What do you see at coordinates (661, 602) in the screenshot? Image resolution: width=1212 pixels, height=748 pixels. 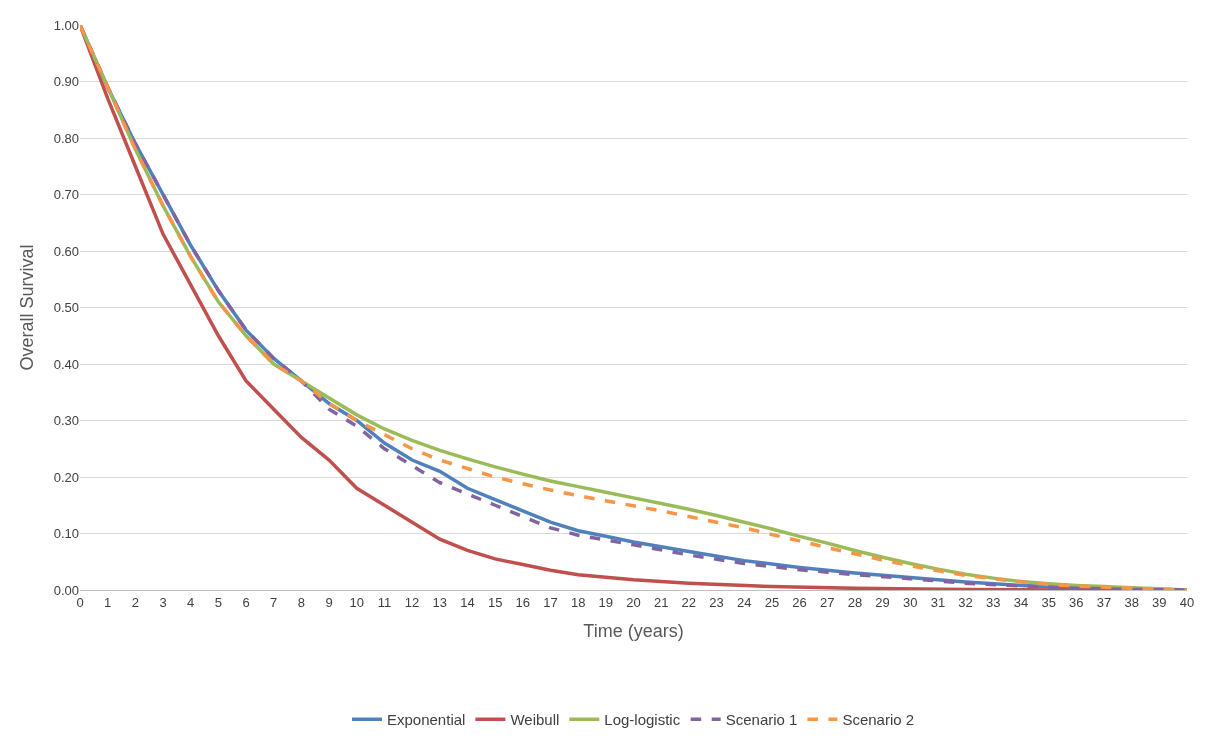 I see `x-tick-label: 21` at bounding box center [661, 602].